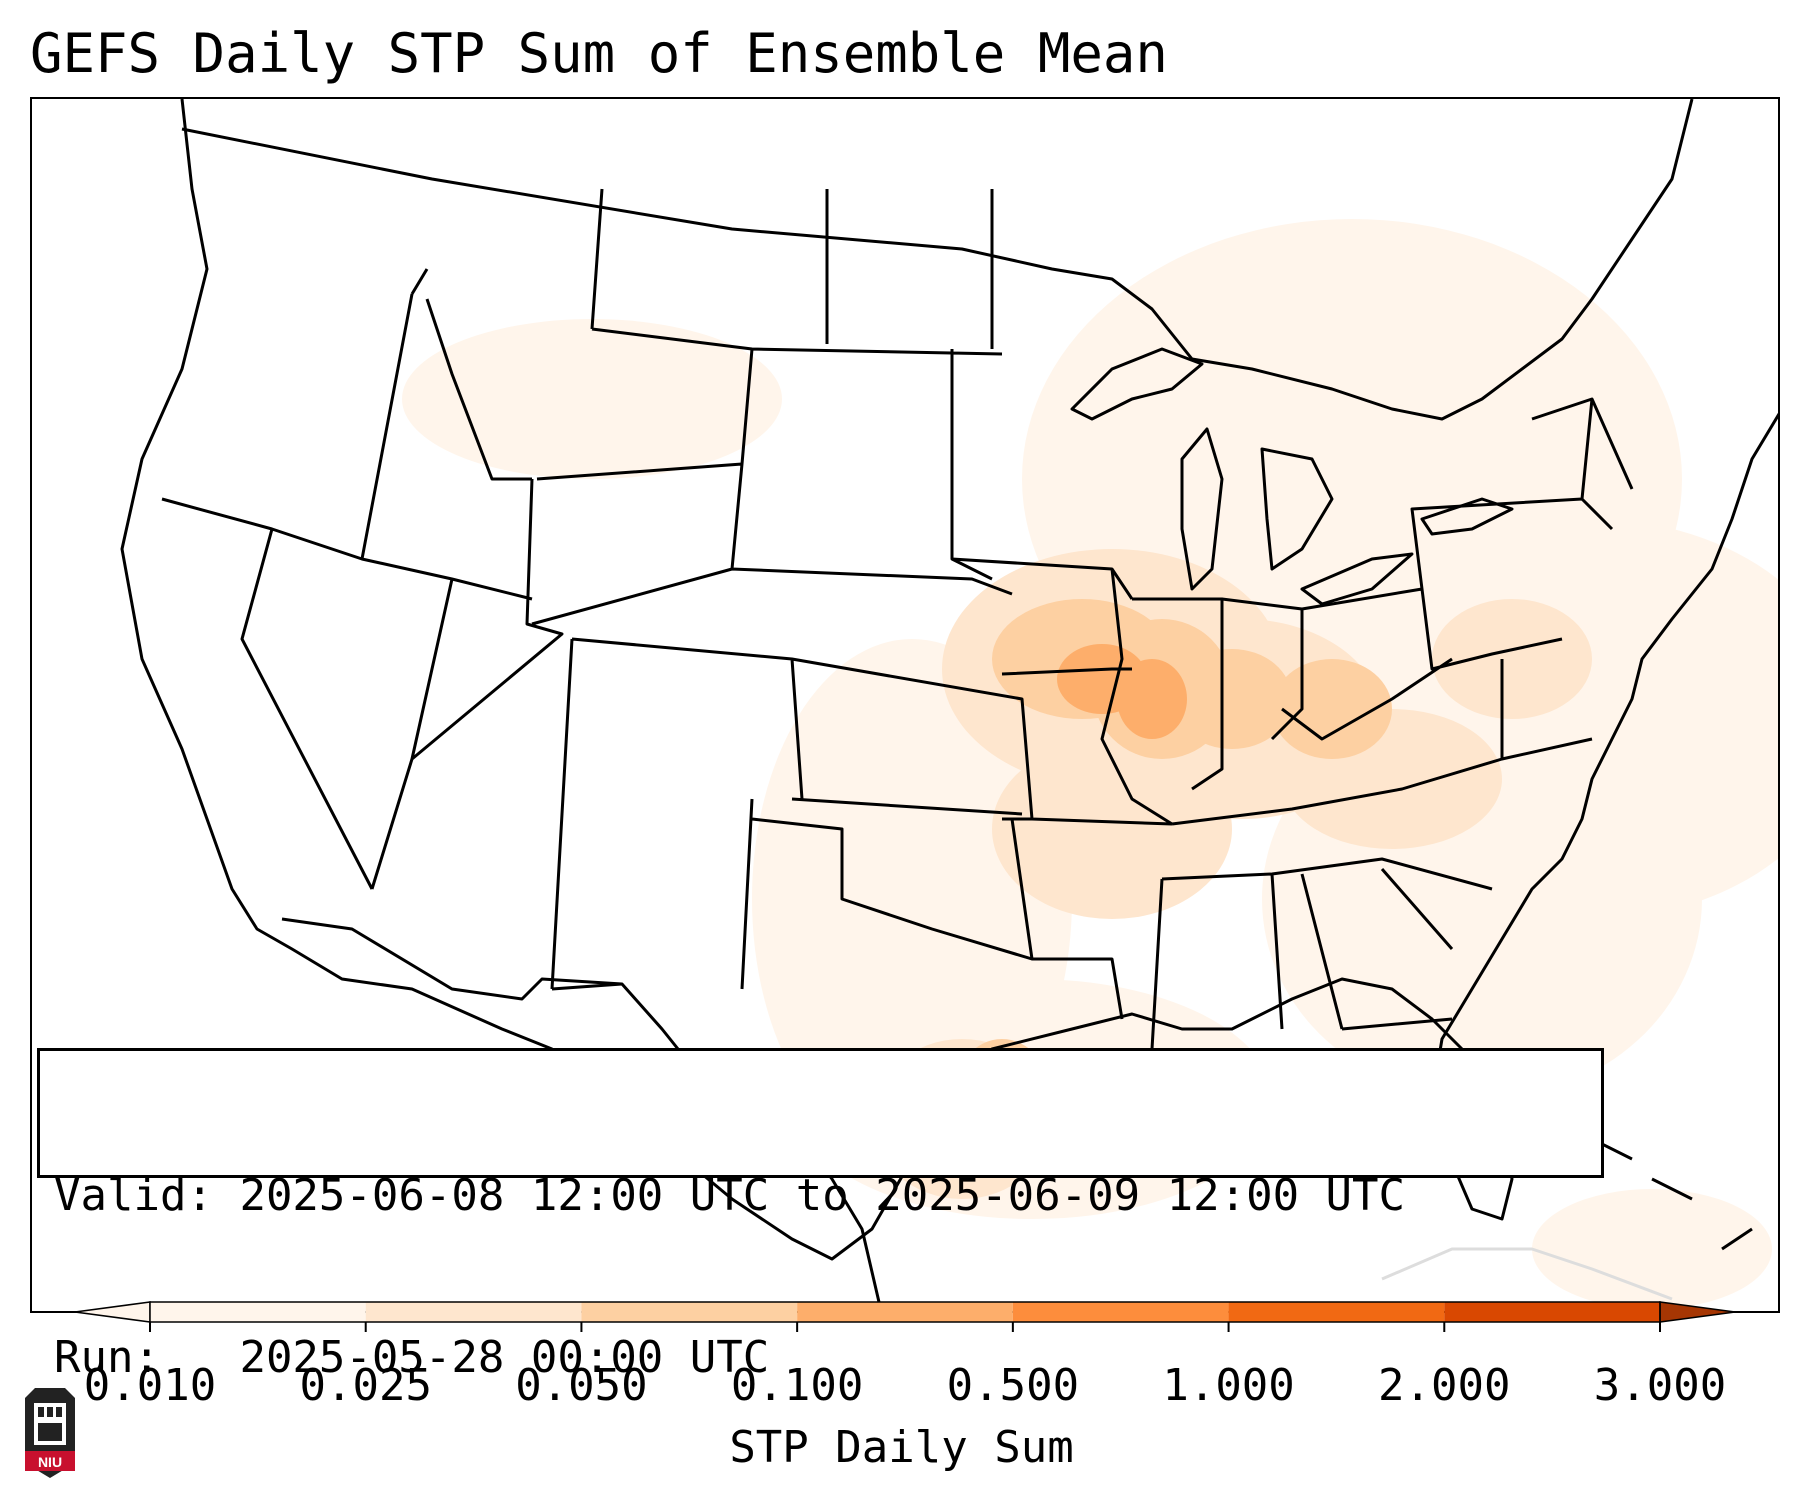  What do you see at coordinates (599, 53) in the screenshot?
I see `map-title: GEFS Daily STP Sum of Ensemble Mean` at bounding box center [599, 53].